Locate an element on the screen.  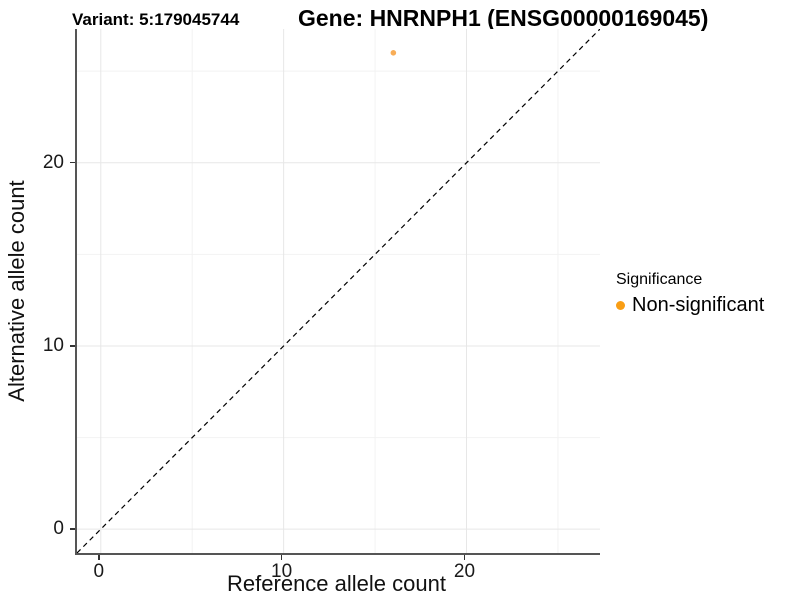
plot-title-gene: Gene: HNRNPH1 (ENSG00000169045) is located at coordinates (503, 18).